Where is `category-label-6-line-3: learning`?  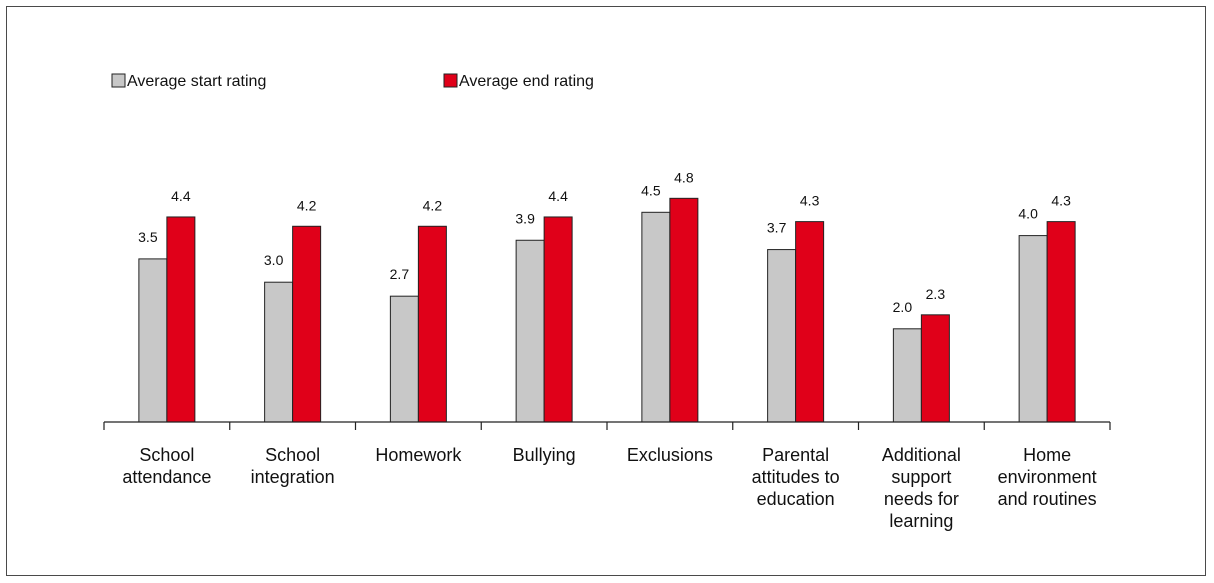 category-label-6-line-3: learning is located at coordinates (921, 521).